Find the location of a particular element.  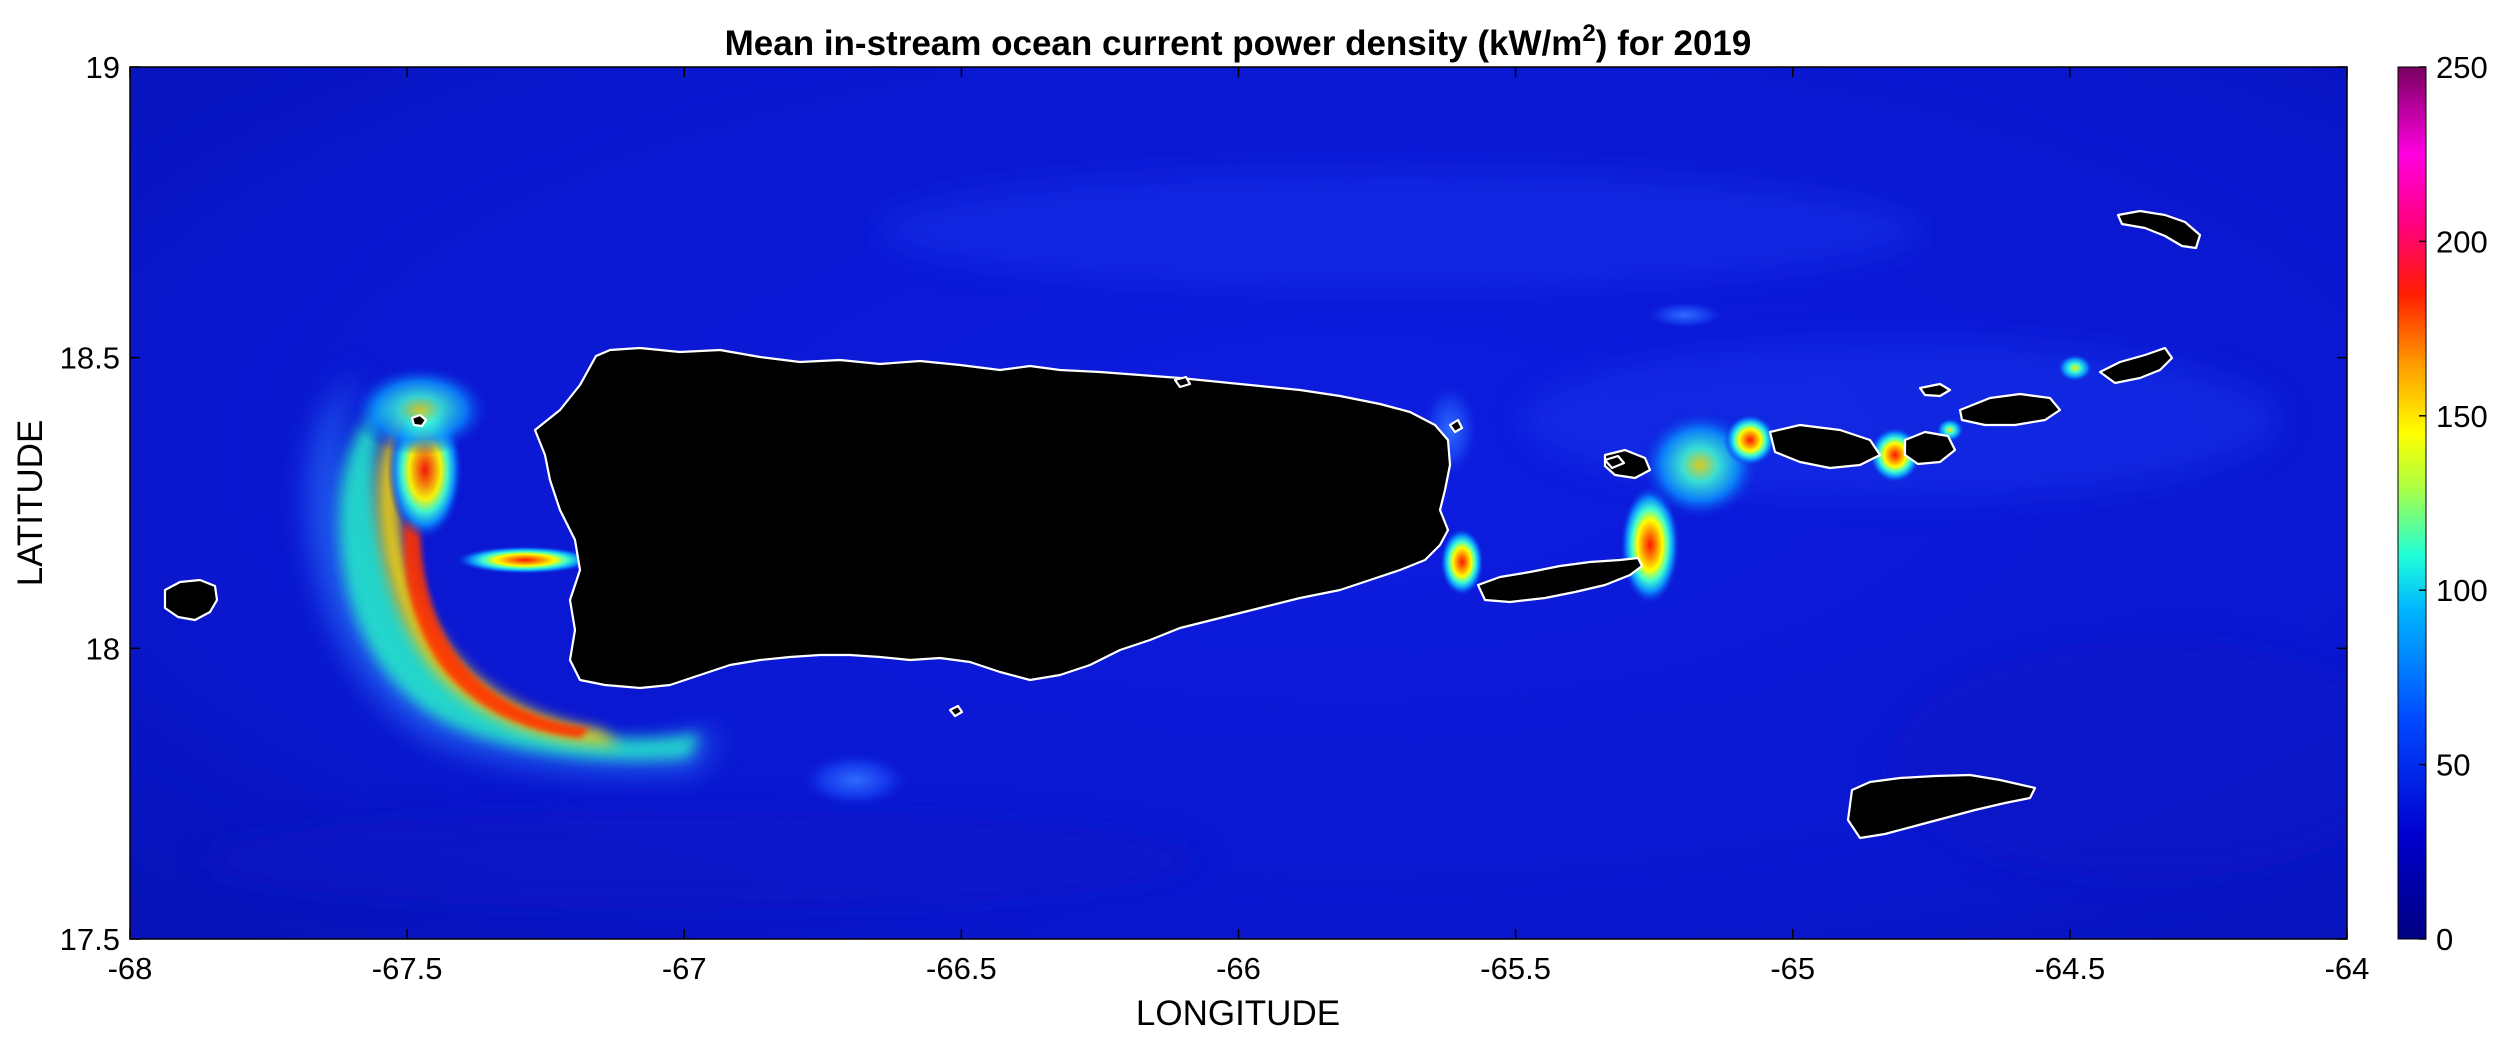

colorbar-tick-label: 100 is located at coordinates (2462, 590).